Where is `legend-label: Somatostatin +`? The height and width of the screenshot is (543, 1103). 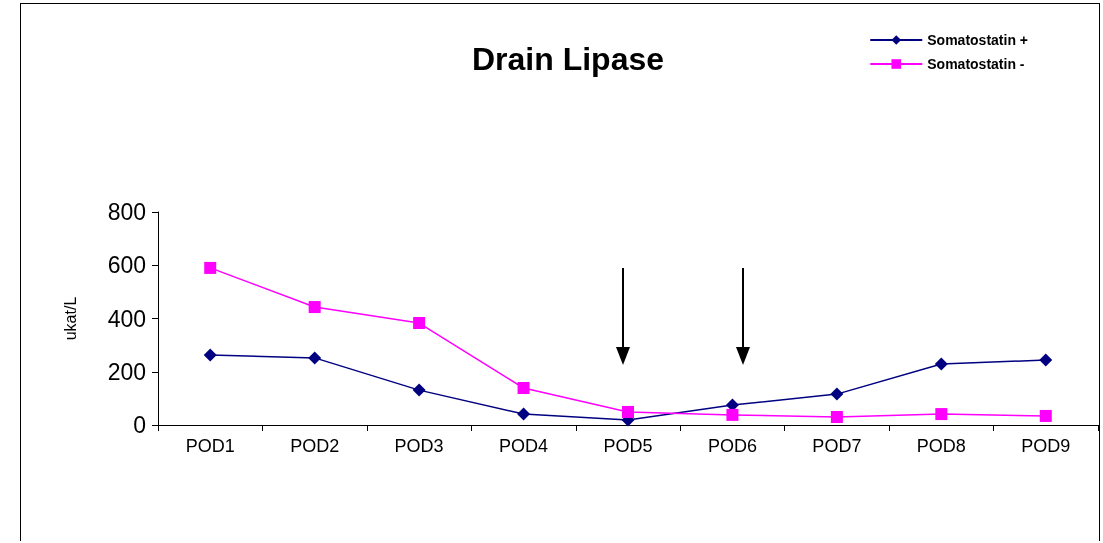
legend-label: Somatostatin + is located at coordinates (978, 40).